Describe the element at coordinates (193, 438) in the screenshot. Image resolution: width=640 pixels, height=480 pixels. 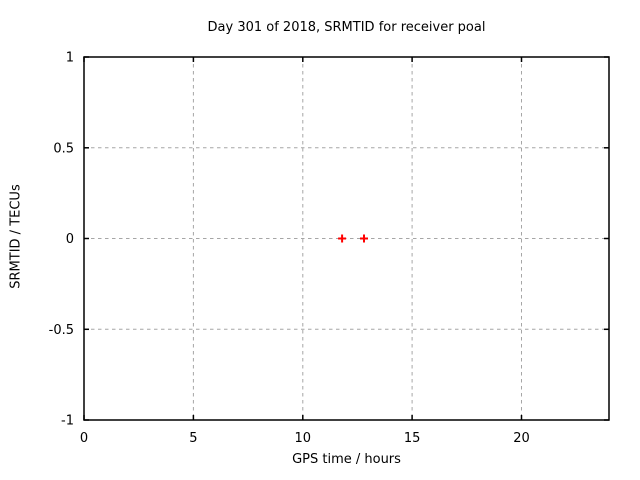
I see `x-tick-label: 5` at that location.